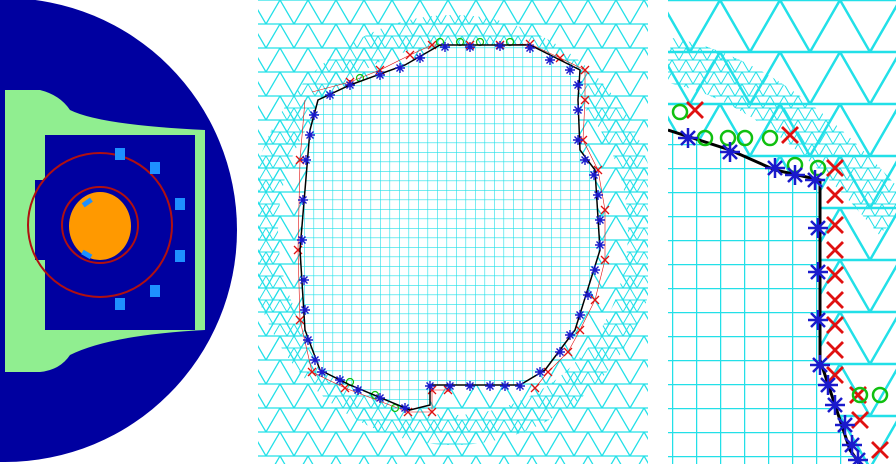 Image resolution: width=896 pixels, height=464 pixels. I want to click on ring-inner, so click(100, 225).